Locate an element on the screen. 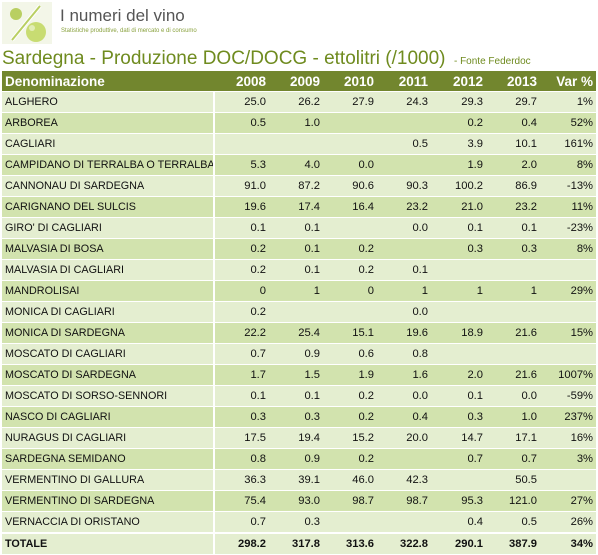 This screenshot has height=555, width=598. denomination-cell: MOSCATO DI SORSO-SENNORI is located at coordinates (108, 396).